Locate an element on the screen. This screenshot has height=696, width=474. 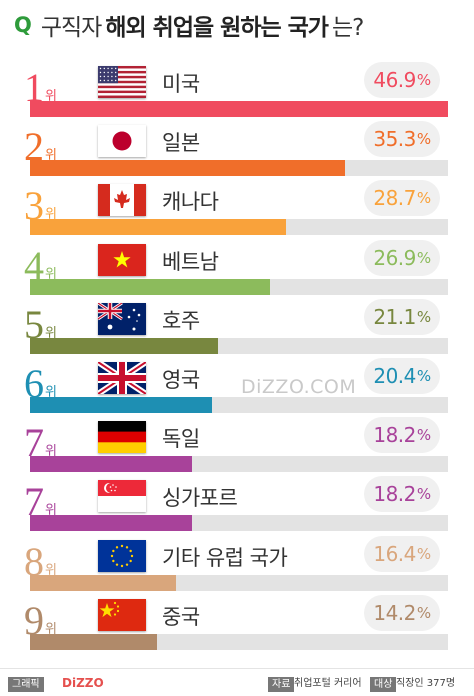
value-label: 20.4 is located at coordinates (394, 376).